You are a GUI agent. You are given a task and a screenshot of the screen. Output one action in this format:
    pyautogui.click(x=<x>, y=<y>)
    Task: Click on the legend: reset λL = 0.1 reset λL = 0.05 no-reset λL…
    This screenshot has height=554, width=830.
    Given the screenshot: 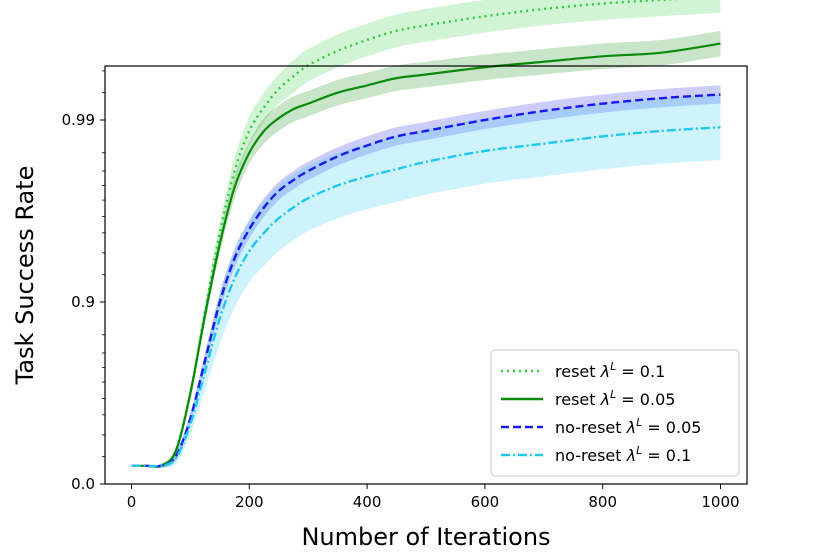 What is the action you would take?
    pyautogui.click(x=615, y=413)
    